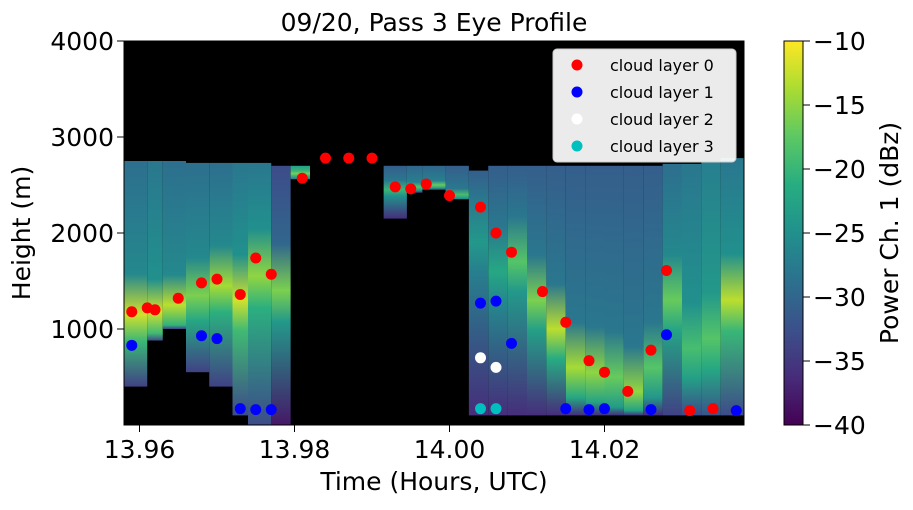 The width and height of the screenshot is (913, 510). I want to click on legend-label: cloud layer 0, so click(662, 65).